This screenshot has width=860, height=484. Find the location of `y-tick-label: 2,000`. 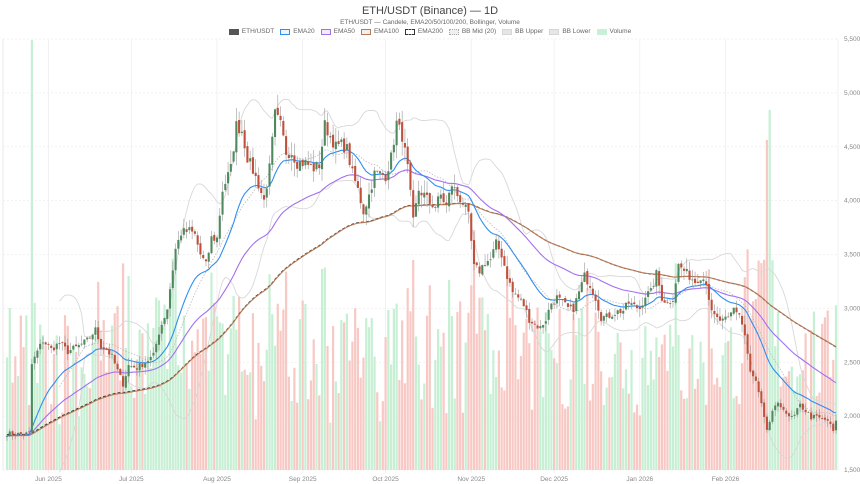

y-tick-label: 2,000 is located at coordinates (852, 416).